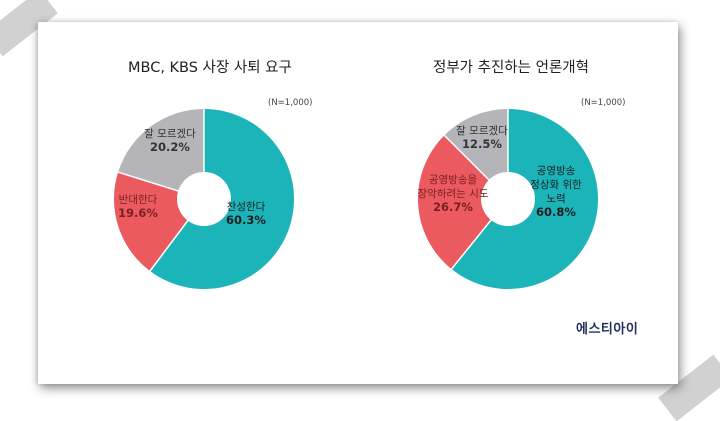 Image resolution: width=720 pixels, height=421 pixels. I want to click on slice-label-2-1: 공영방송 정상화 위한 노력 60.8%, so click(556, 192).